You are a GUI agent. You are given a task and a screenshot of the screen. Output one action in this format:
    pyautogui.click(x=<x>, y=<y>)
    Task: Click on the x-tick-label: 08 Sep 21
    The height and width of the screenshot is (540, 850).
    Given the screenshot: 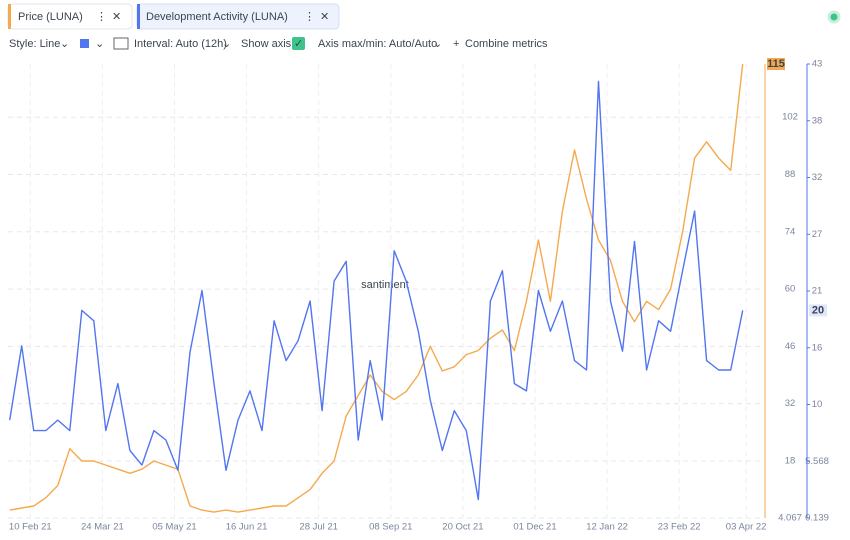 What is the action you would take?
    pyautogui.click(x=390, y=527)
    